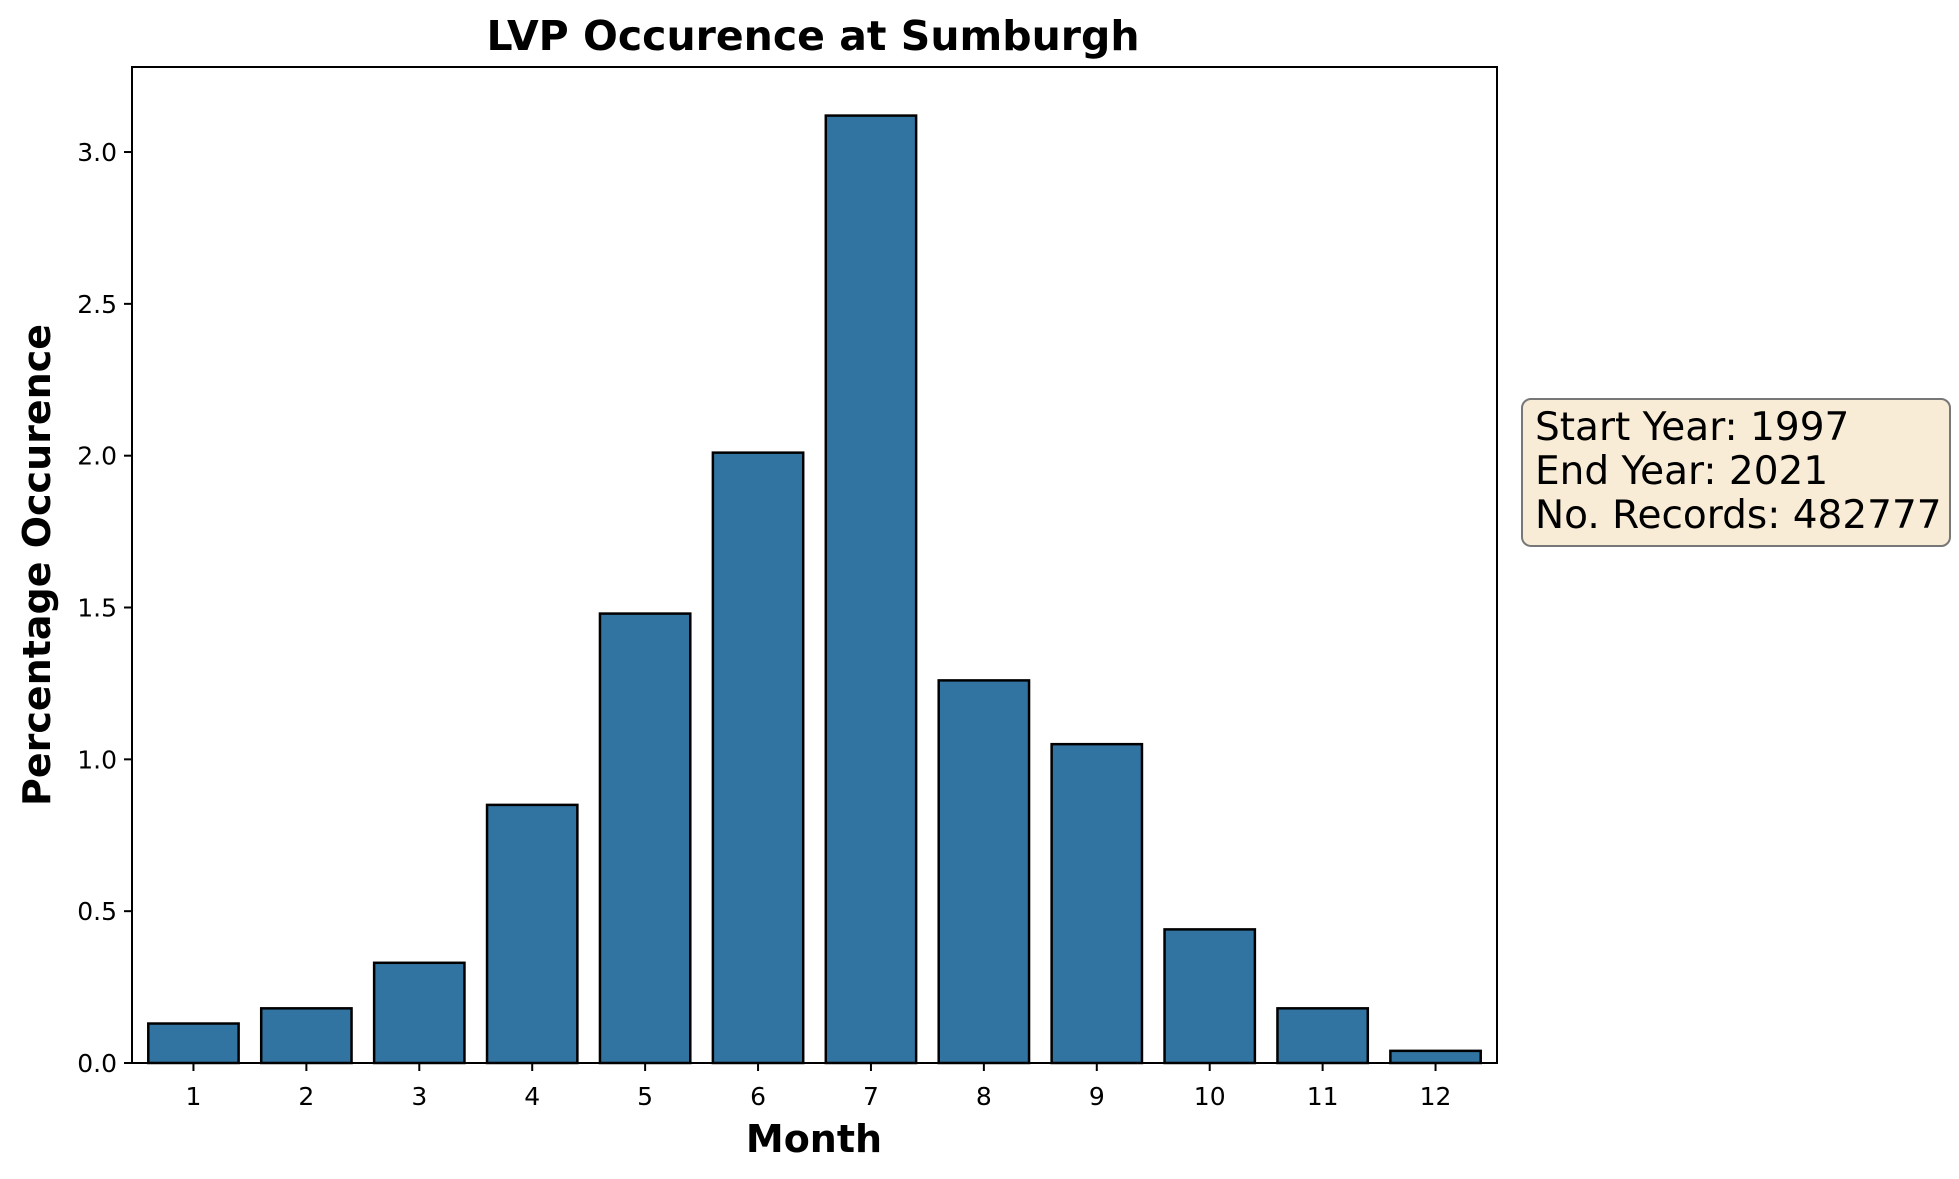 This screenshot has height=1179, width=1959. I want to click on y-axis: 0.0 0.5 1.0 1.5 2.0 2.5 3.0, so click(104, 608).